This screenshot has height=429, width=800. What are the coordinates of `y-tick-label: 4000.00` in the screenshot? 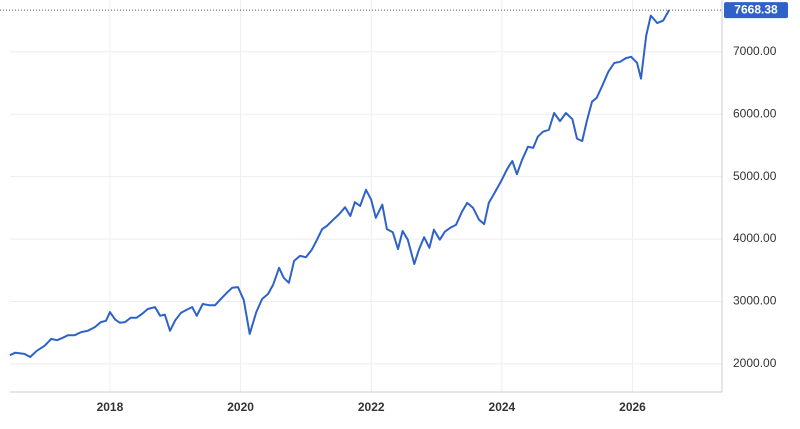 It's located at (755, 238).